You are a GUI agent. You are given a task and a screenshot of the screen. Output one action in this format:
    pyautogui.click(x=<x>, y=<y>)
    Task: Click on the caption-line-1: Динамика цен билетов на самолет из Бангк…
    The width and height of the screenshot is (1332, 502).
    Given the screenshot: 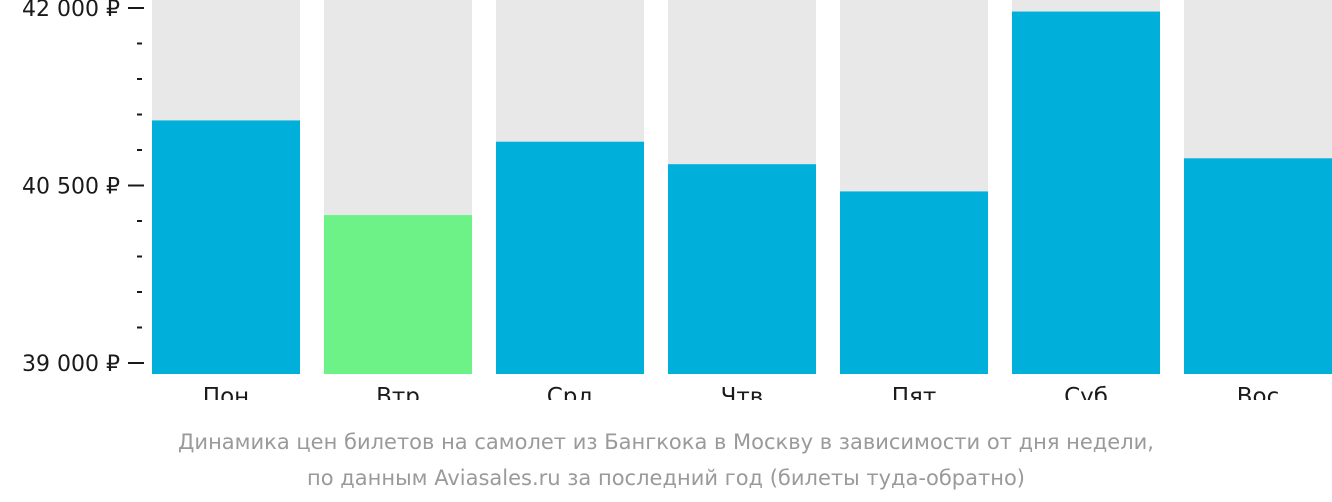 What is the action you would take?
    pyautogui.click(x=666, y=442)
    